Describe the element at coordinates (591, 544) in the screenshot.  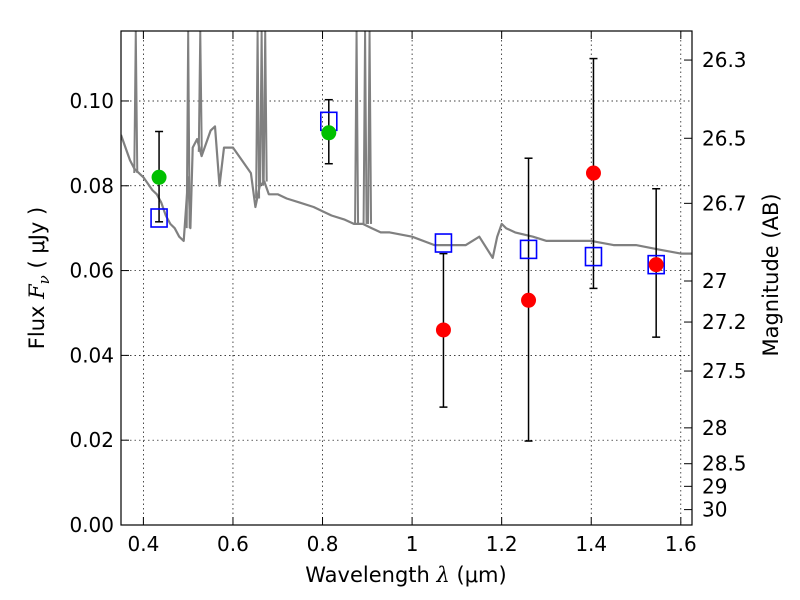
I see `x-tick-label: 1.4` at that location.